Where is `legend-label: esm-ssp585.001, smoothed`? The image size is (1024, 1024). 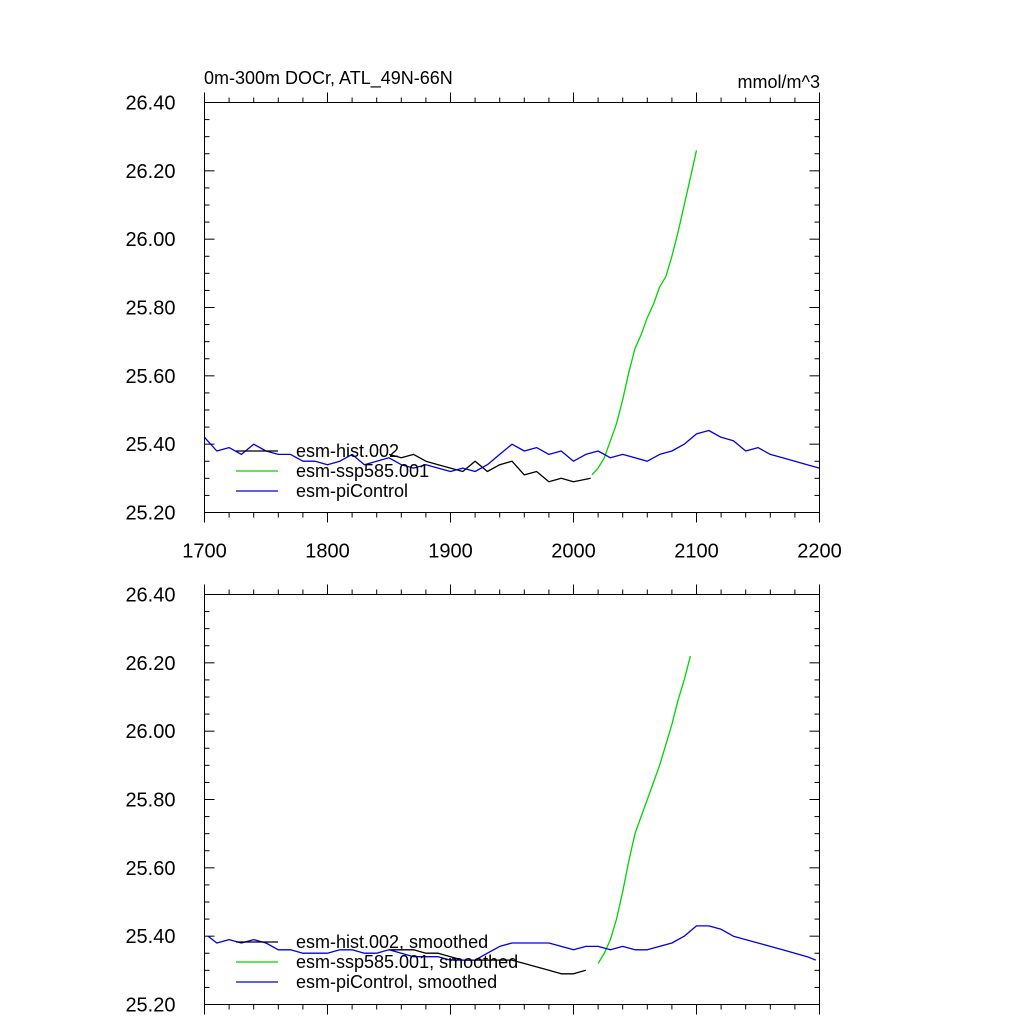
legend-label: esm-ssp585.001, smoothed is located at coordinates (407, 962).